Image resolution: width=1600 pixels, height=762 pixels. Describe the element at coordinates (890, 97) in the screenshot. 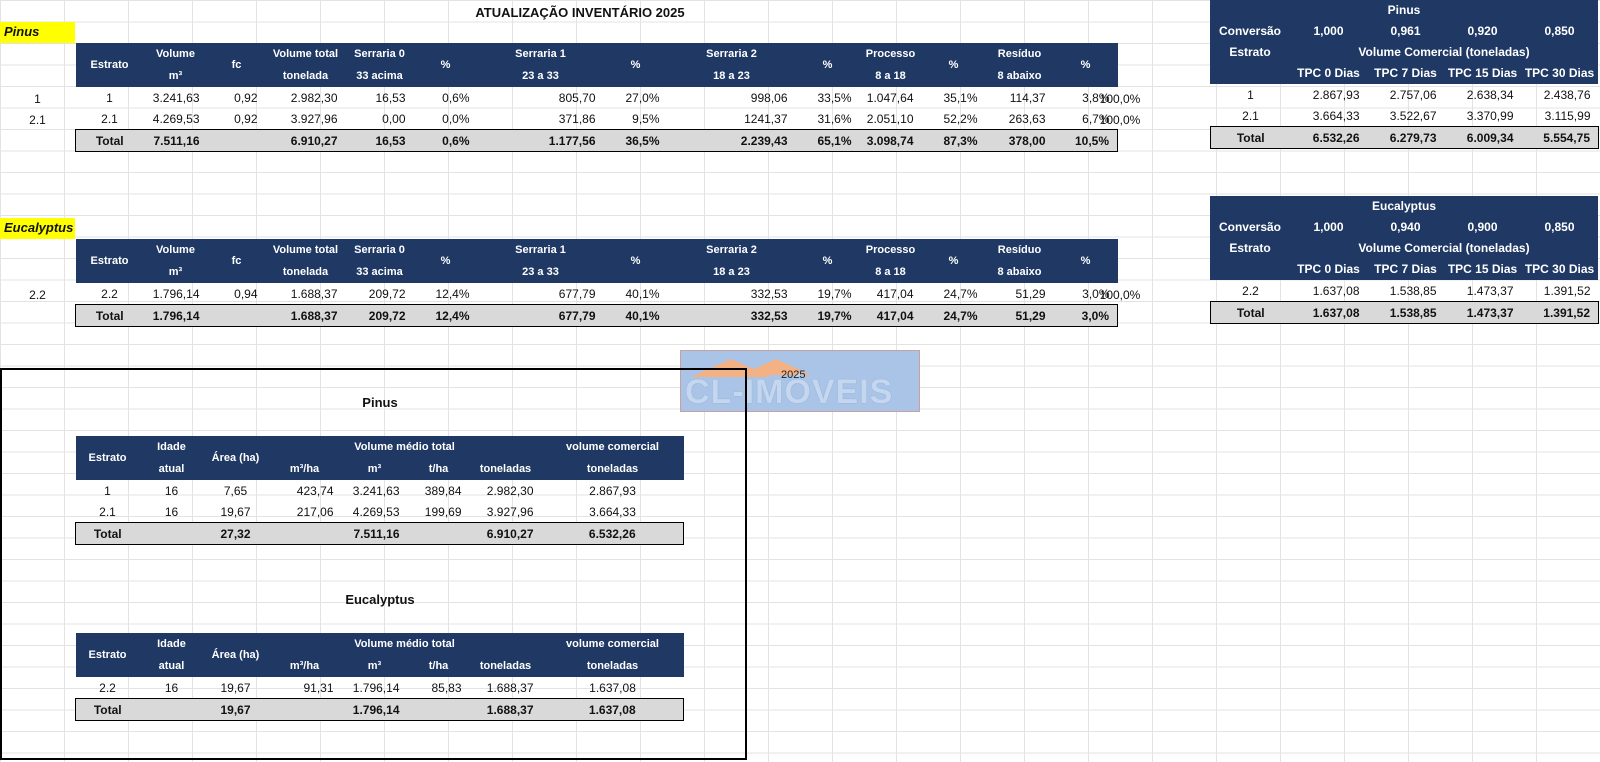

I see `table-cell: 1.047,64` at that location.